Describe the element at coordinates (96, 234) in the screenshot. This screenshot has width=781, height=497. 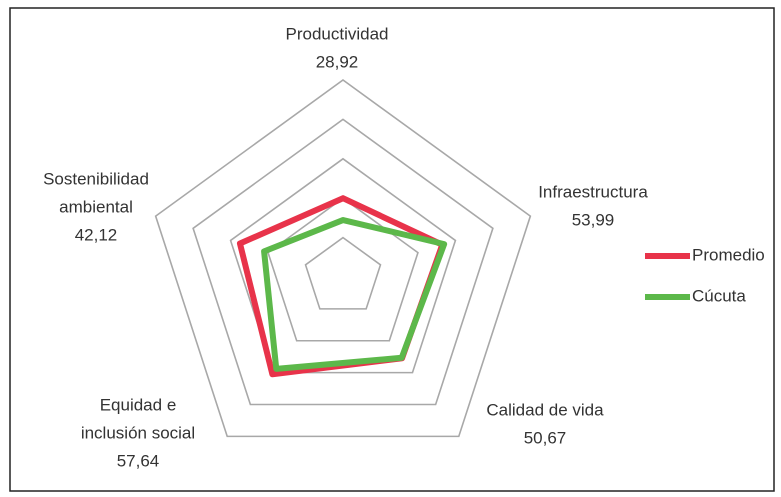
I see `value-label: 42,12` at that location.